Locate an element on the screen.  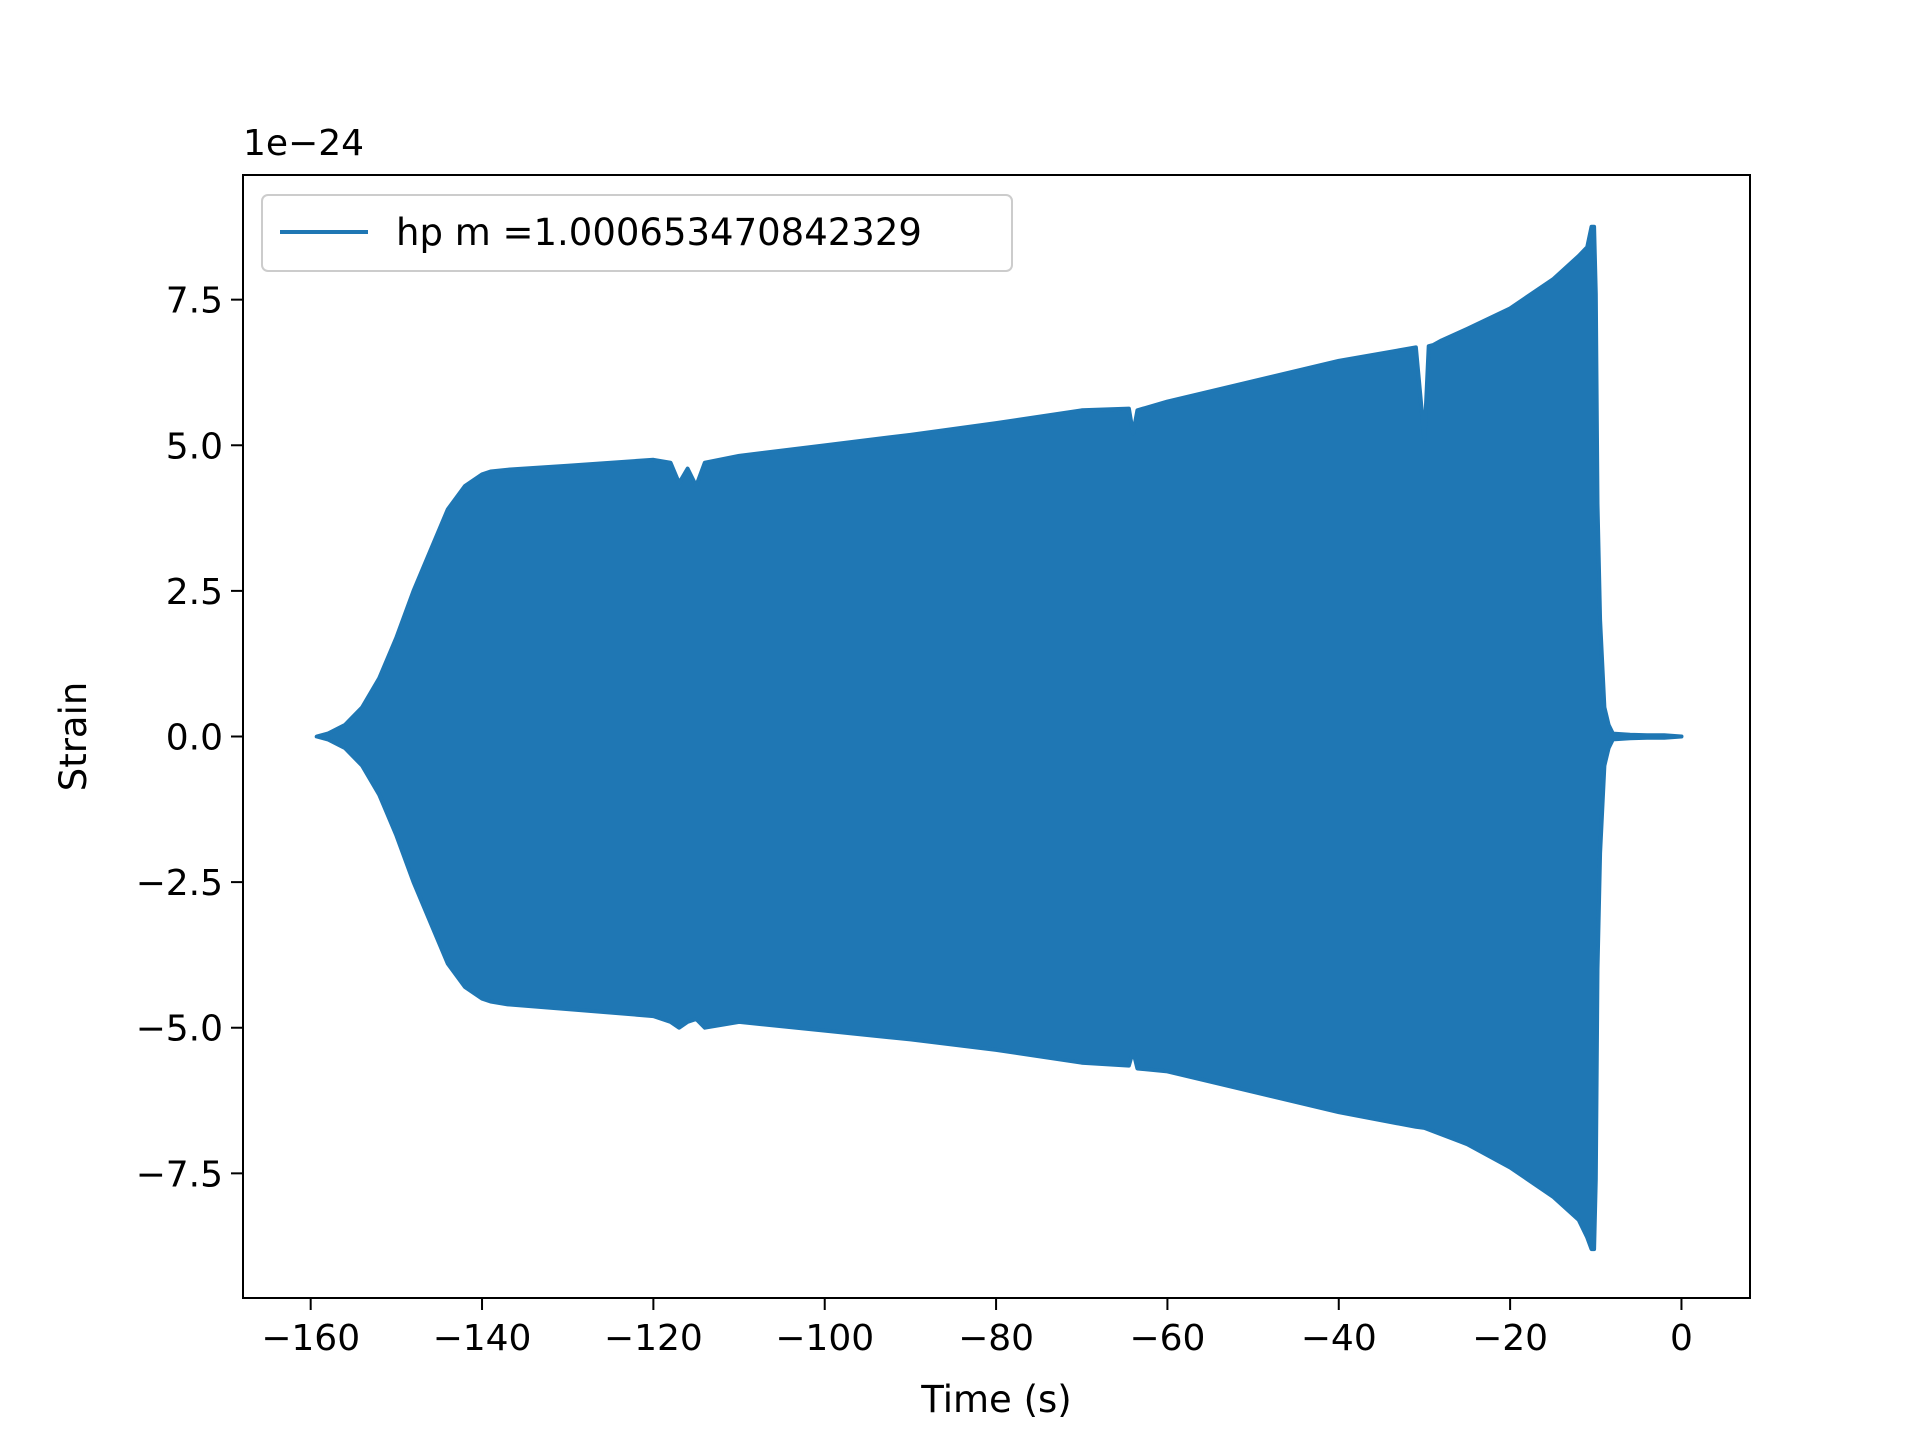
y-tick-label: 5.0 is located at coordinates (194, 446).